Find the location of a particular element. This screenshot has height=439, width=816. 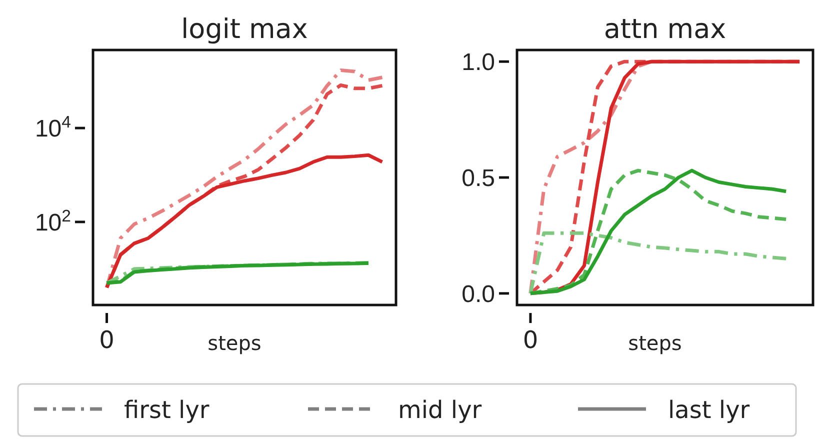

text: first lyr is located at coordinates (167, 410).